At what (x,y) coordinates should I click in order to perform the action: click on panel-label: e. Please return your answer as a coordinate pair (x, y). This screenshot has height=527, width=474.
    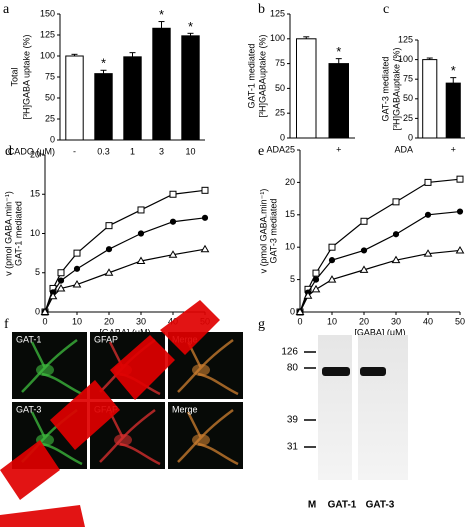
    Looking at the image, I should click on (261, 151).